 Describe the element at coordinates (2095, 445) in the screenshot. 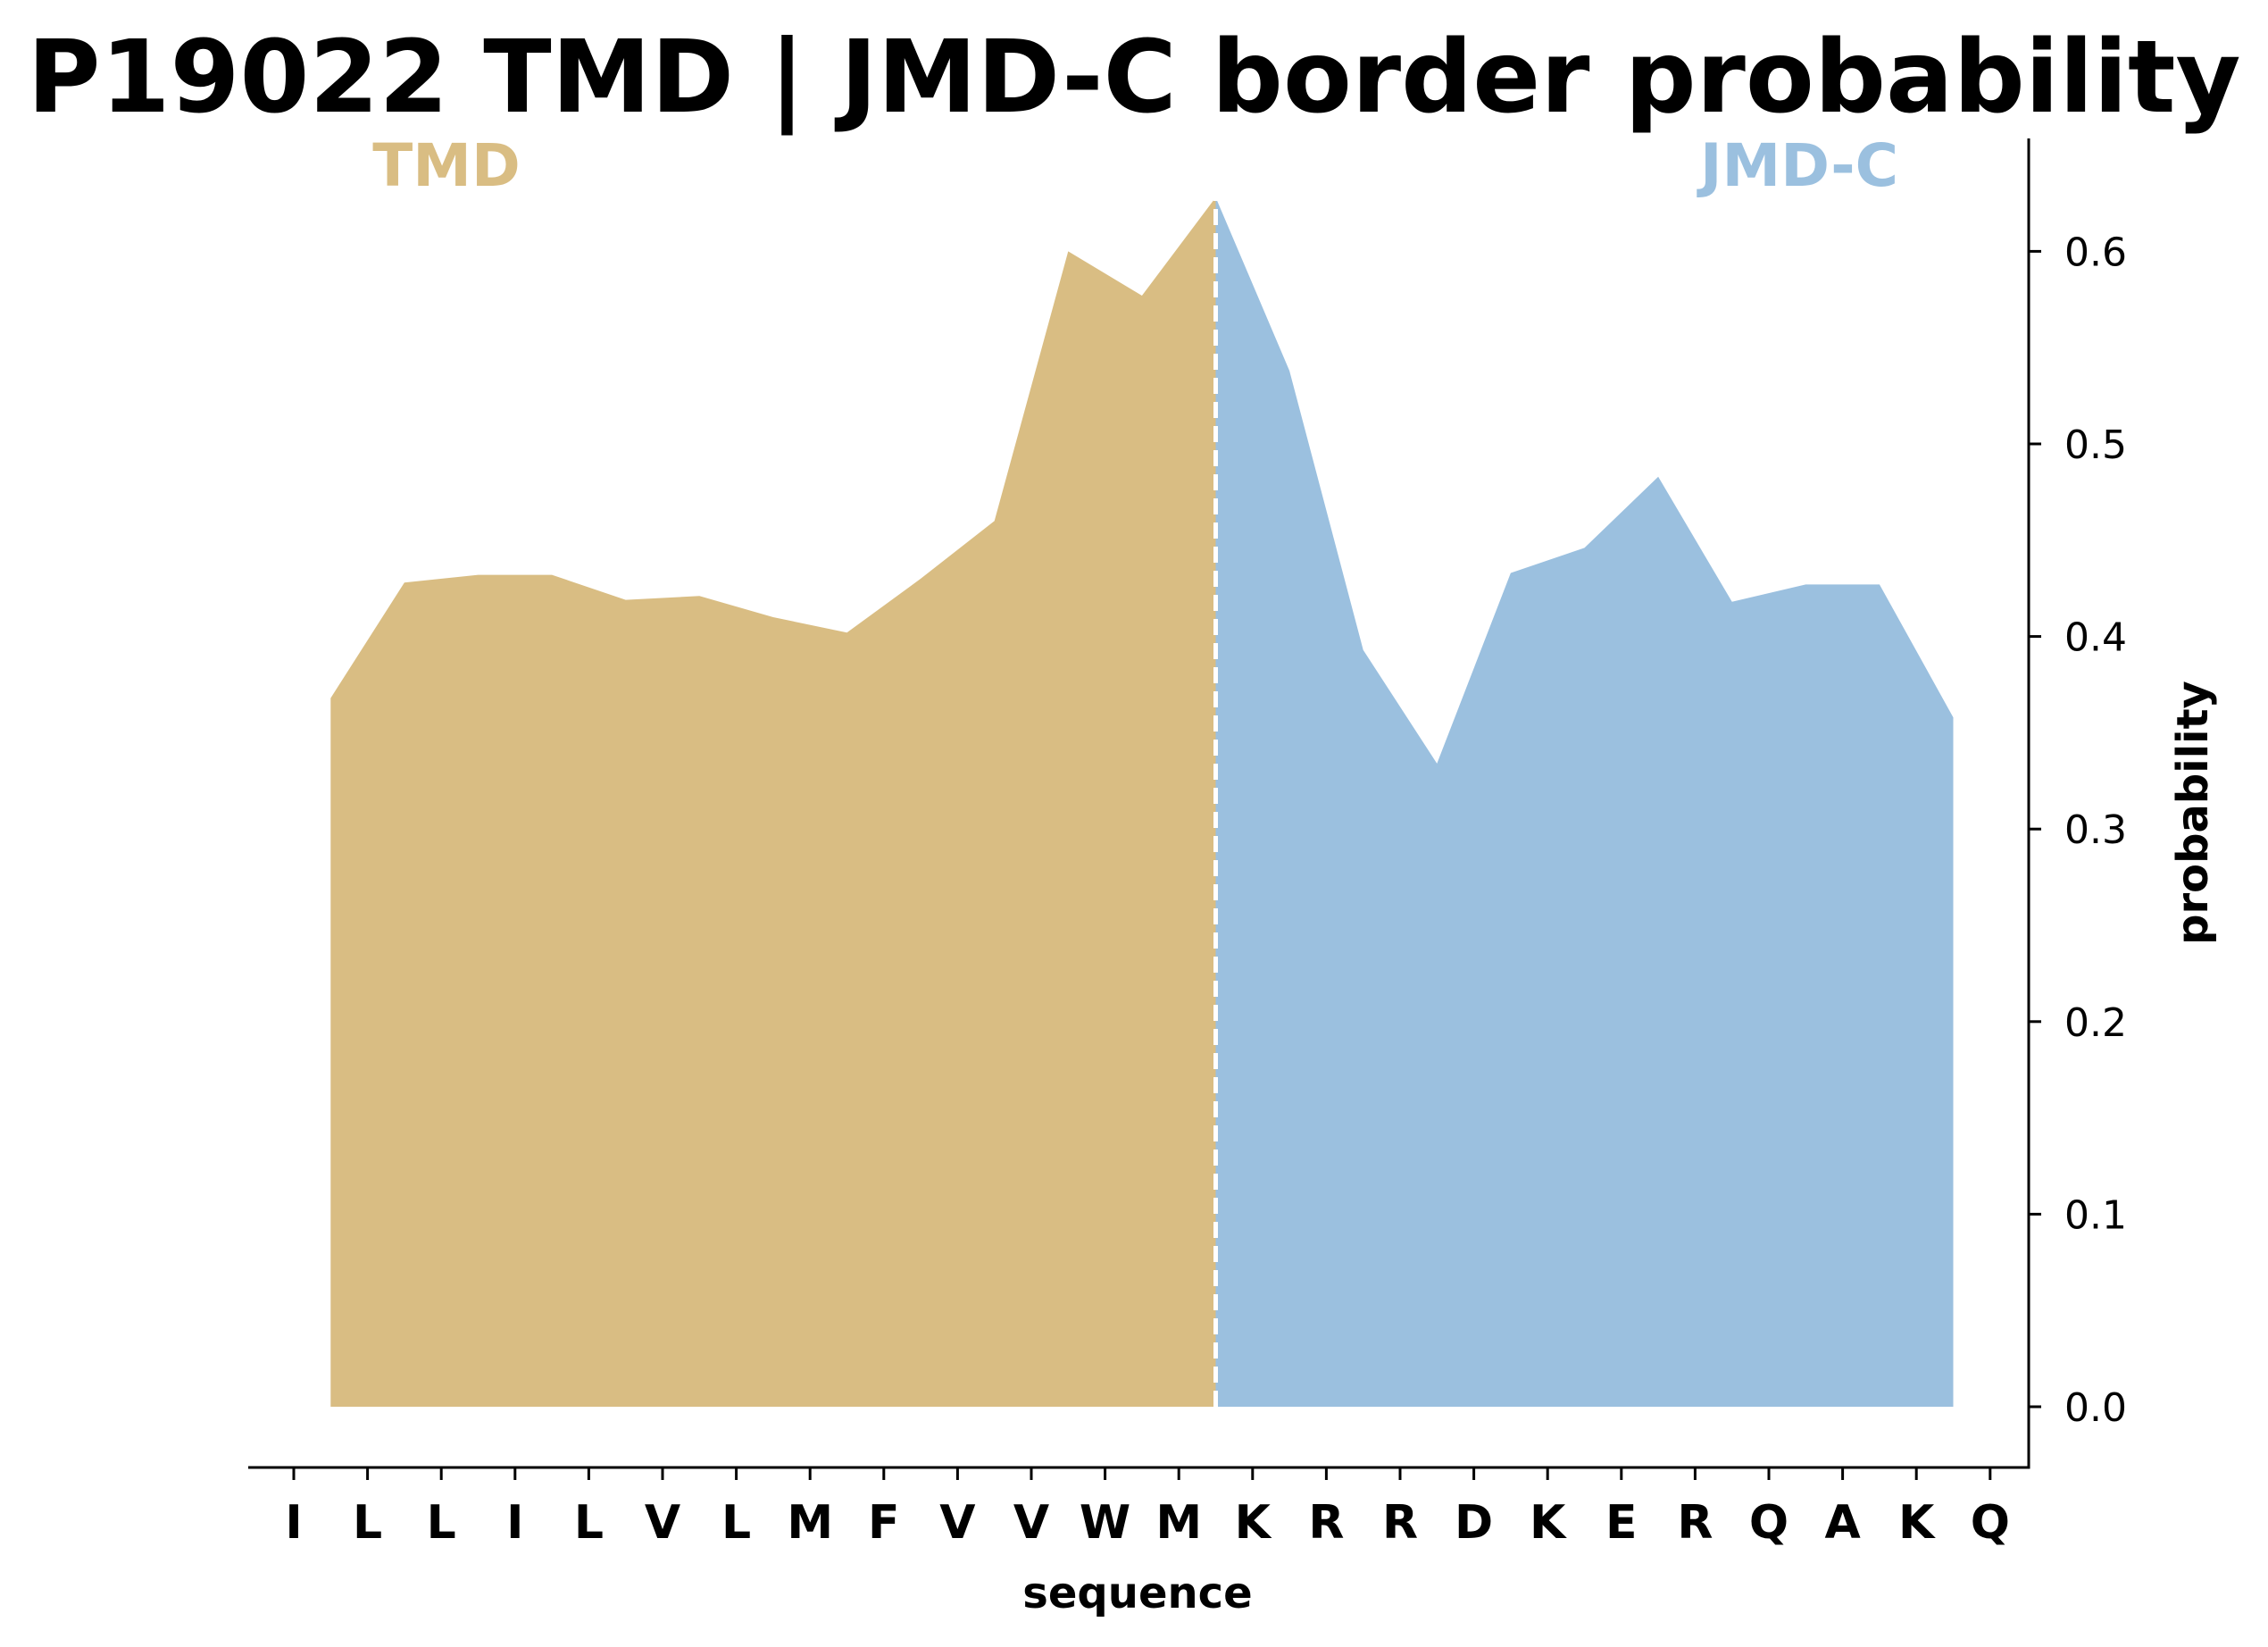

I see `y-tick-label: 0.5` at that location.